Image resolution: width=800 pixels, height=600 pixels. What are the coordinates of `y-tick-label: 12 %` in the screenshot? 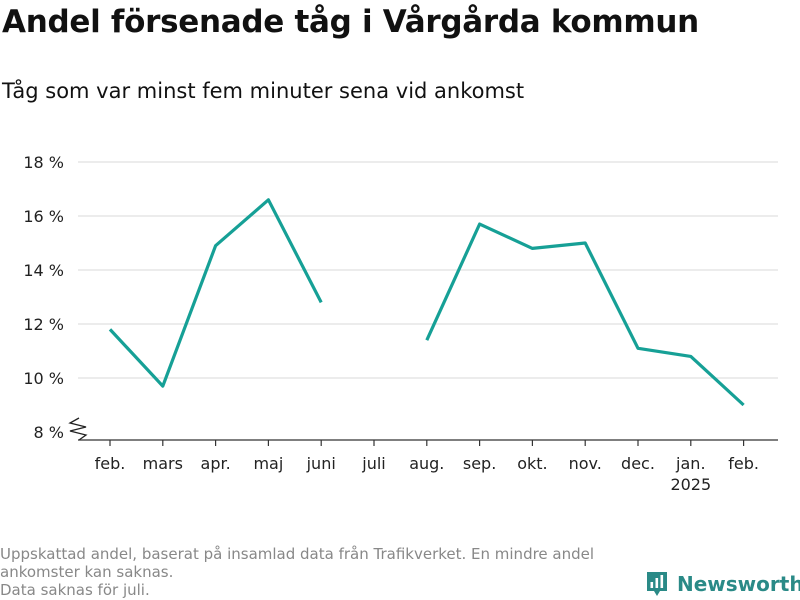 It's located at (43, 324).